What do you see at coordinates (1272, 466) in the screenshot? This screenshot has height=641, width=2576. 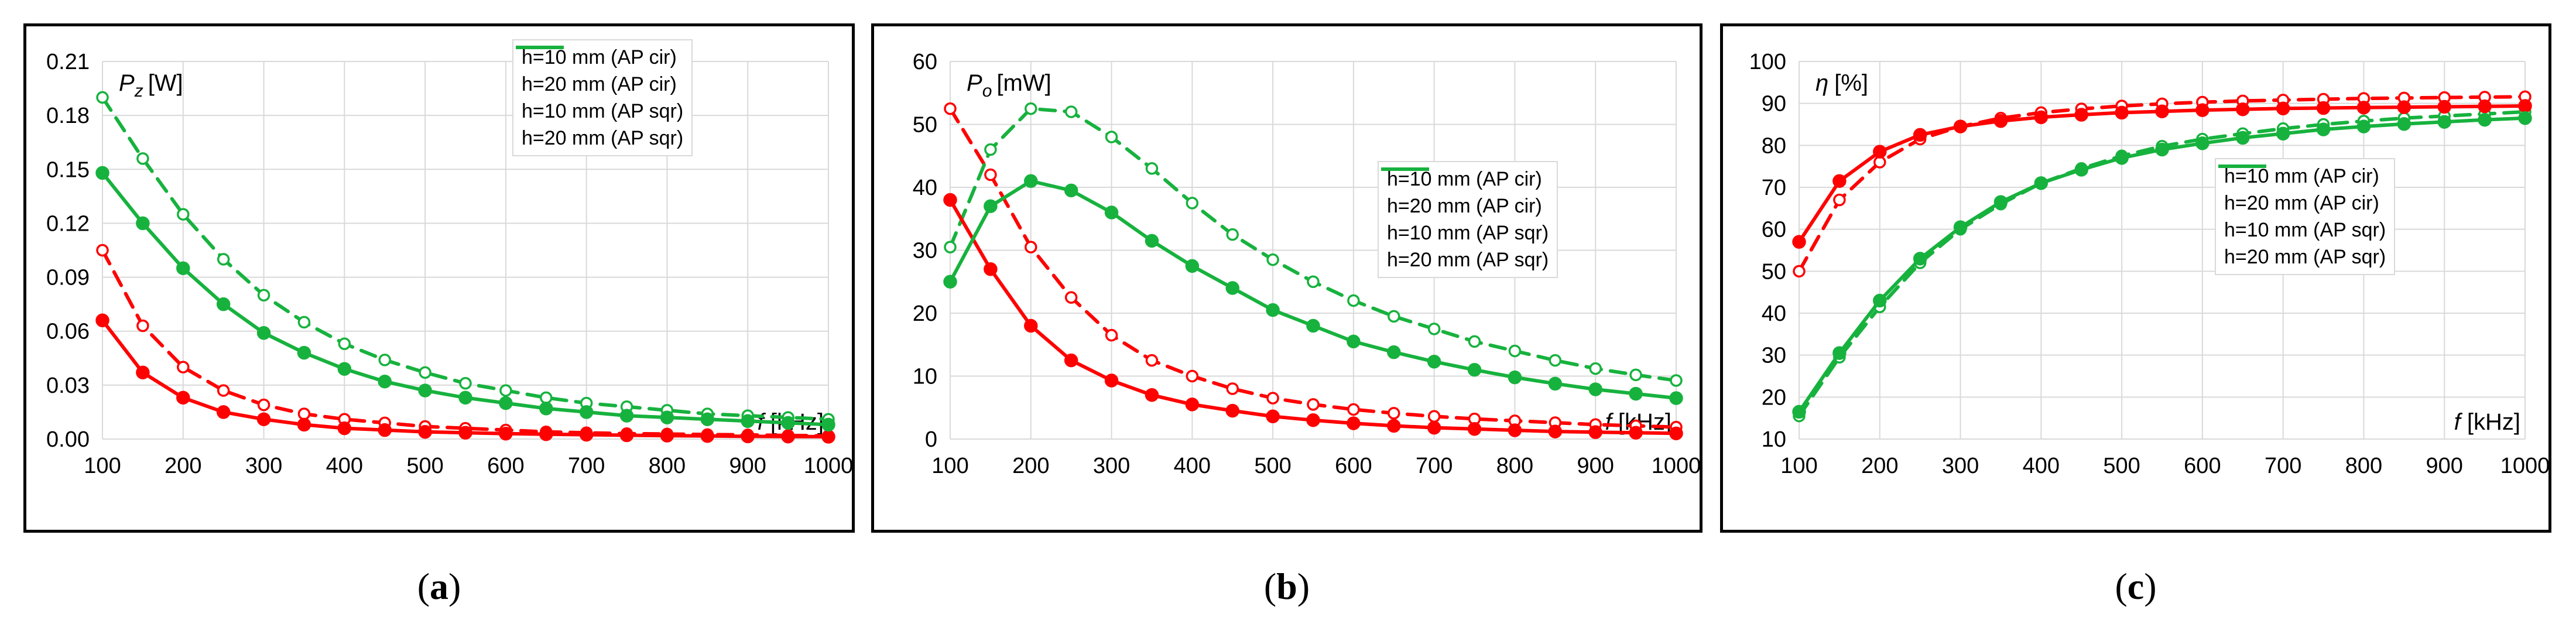 I see `x-tick-label-b-4: 500` at bounding box center [1272, 466].